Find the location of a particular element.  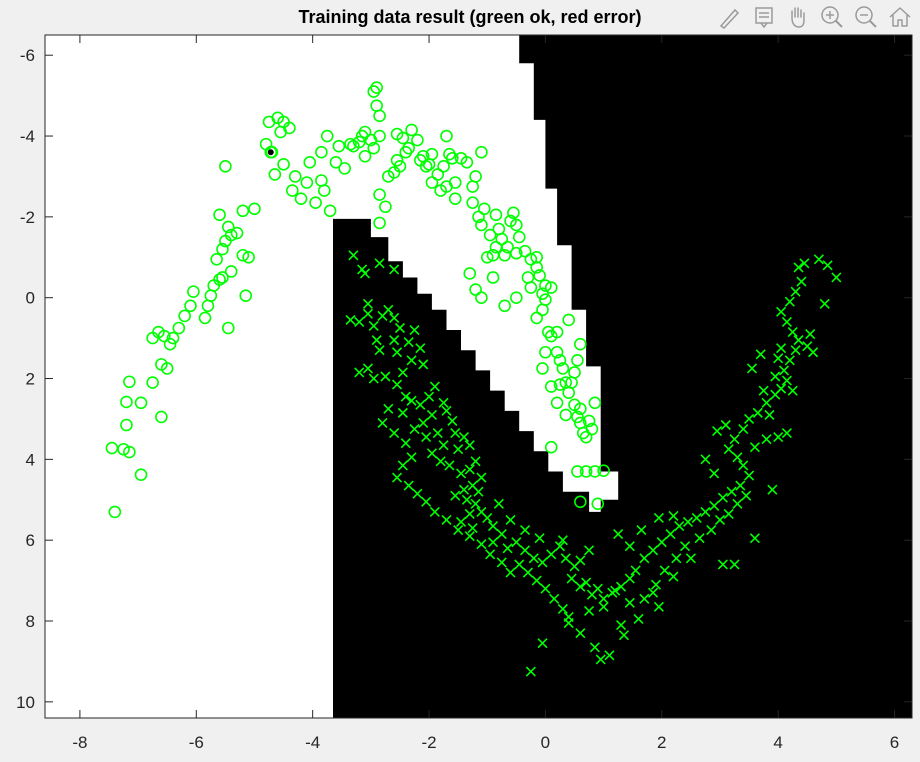

zoom-out-button is located at coordinates (866, 17).